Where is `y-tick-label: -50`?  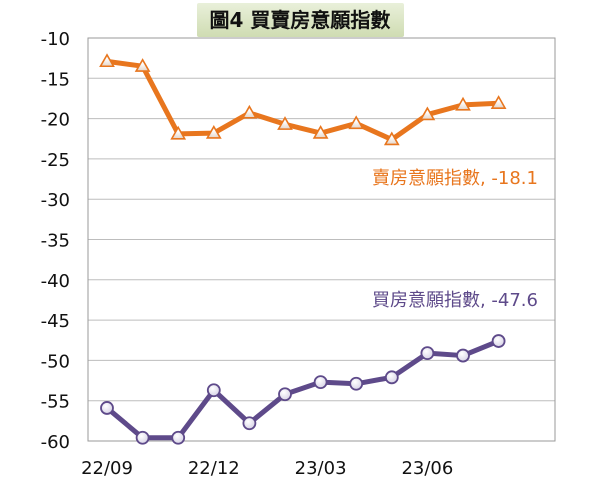 y-tick-label: -50 is located at coordinates (55, 361).